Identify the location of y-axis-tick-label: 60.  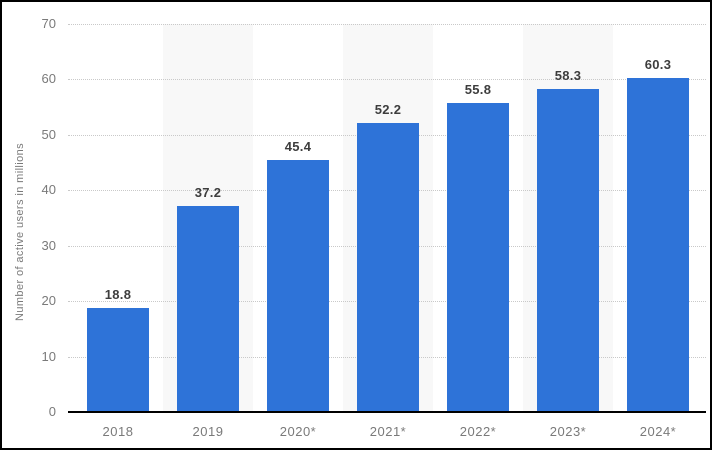
(48, 79).